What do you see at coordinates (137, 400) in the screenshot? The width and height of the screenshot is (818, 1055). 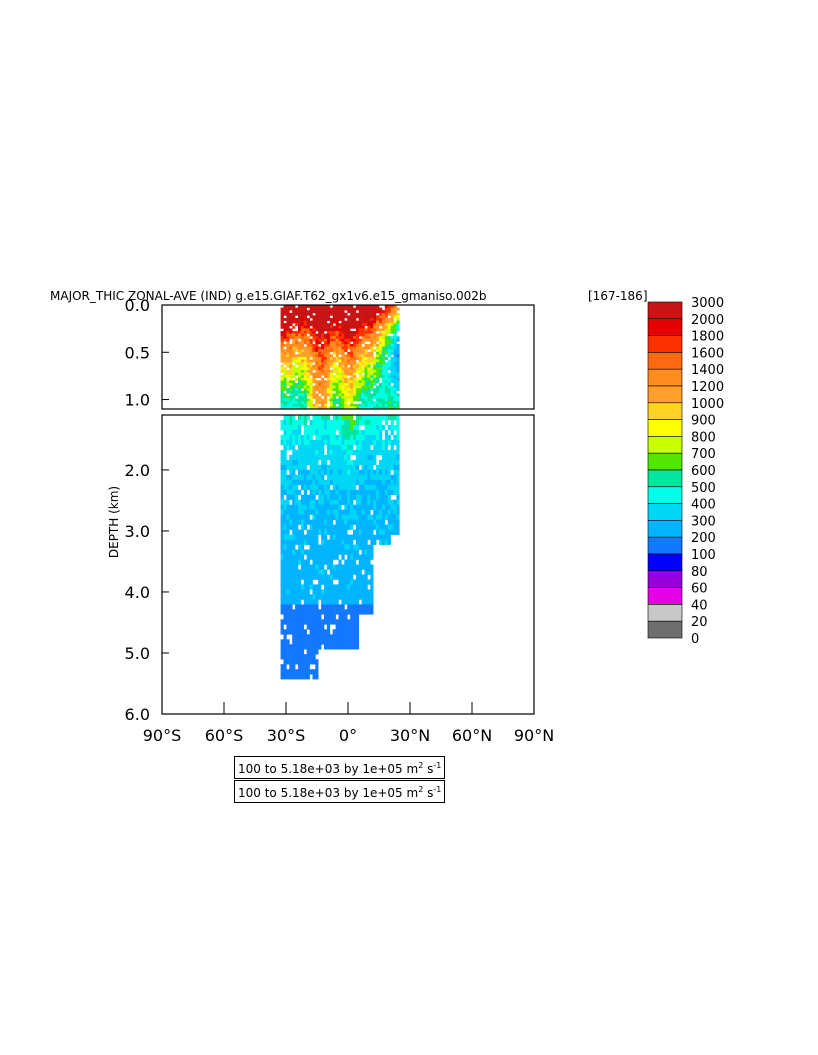 I see `y-tick-label: 1.0` at bounding box center [137, 400].